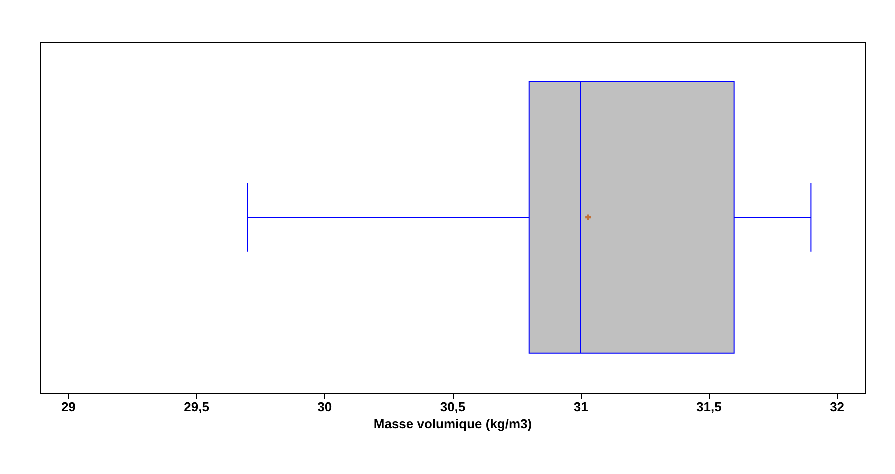 This screenshot has width=895, height=474. I want to click on x-tick-label: 31,5, so click(709, 407).